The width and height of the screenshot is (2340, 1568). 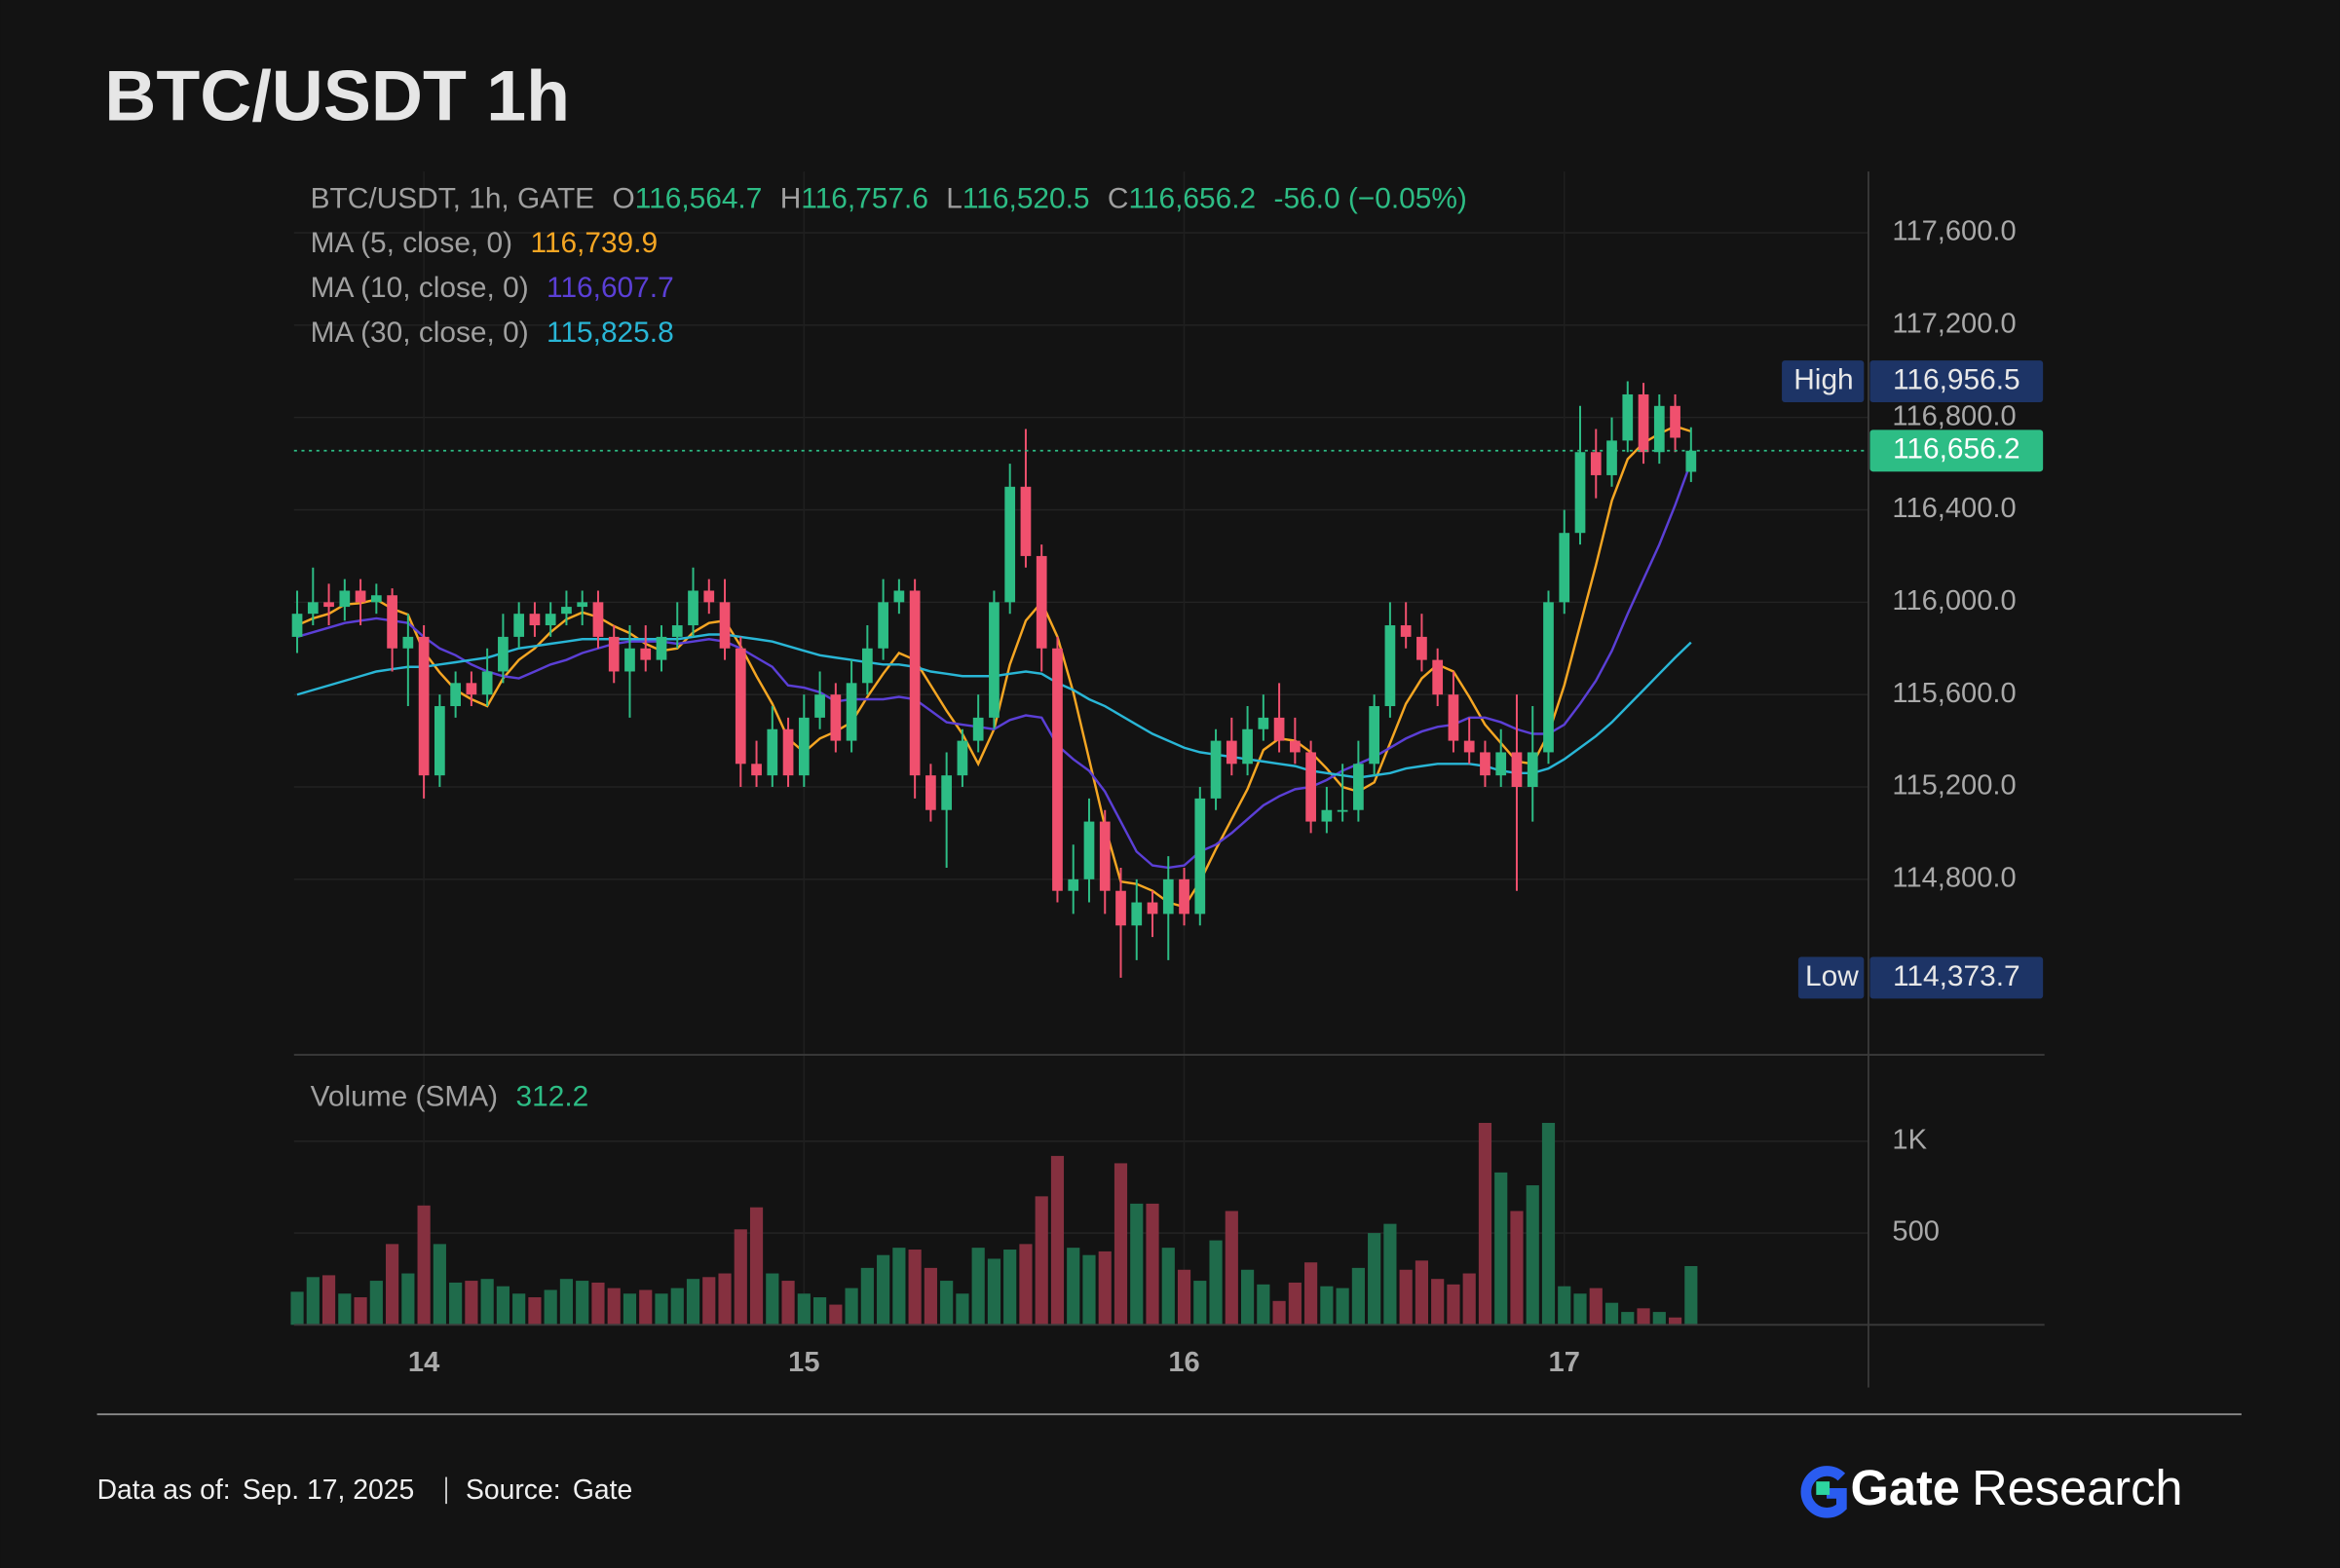 I want to click on marker-value: 116,956.5, so click(x=1956, y=379).